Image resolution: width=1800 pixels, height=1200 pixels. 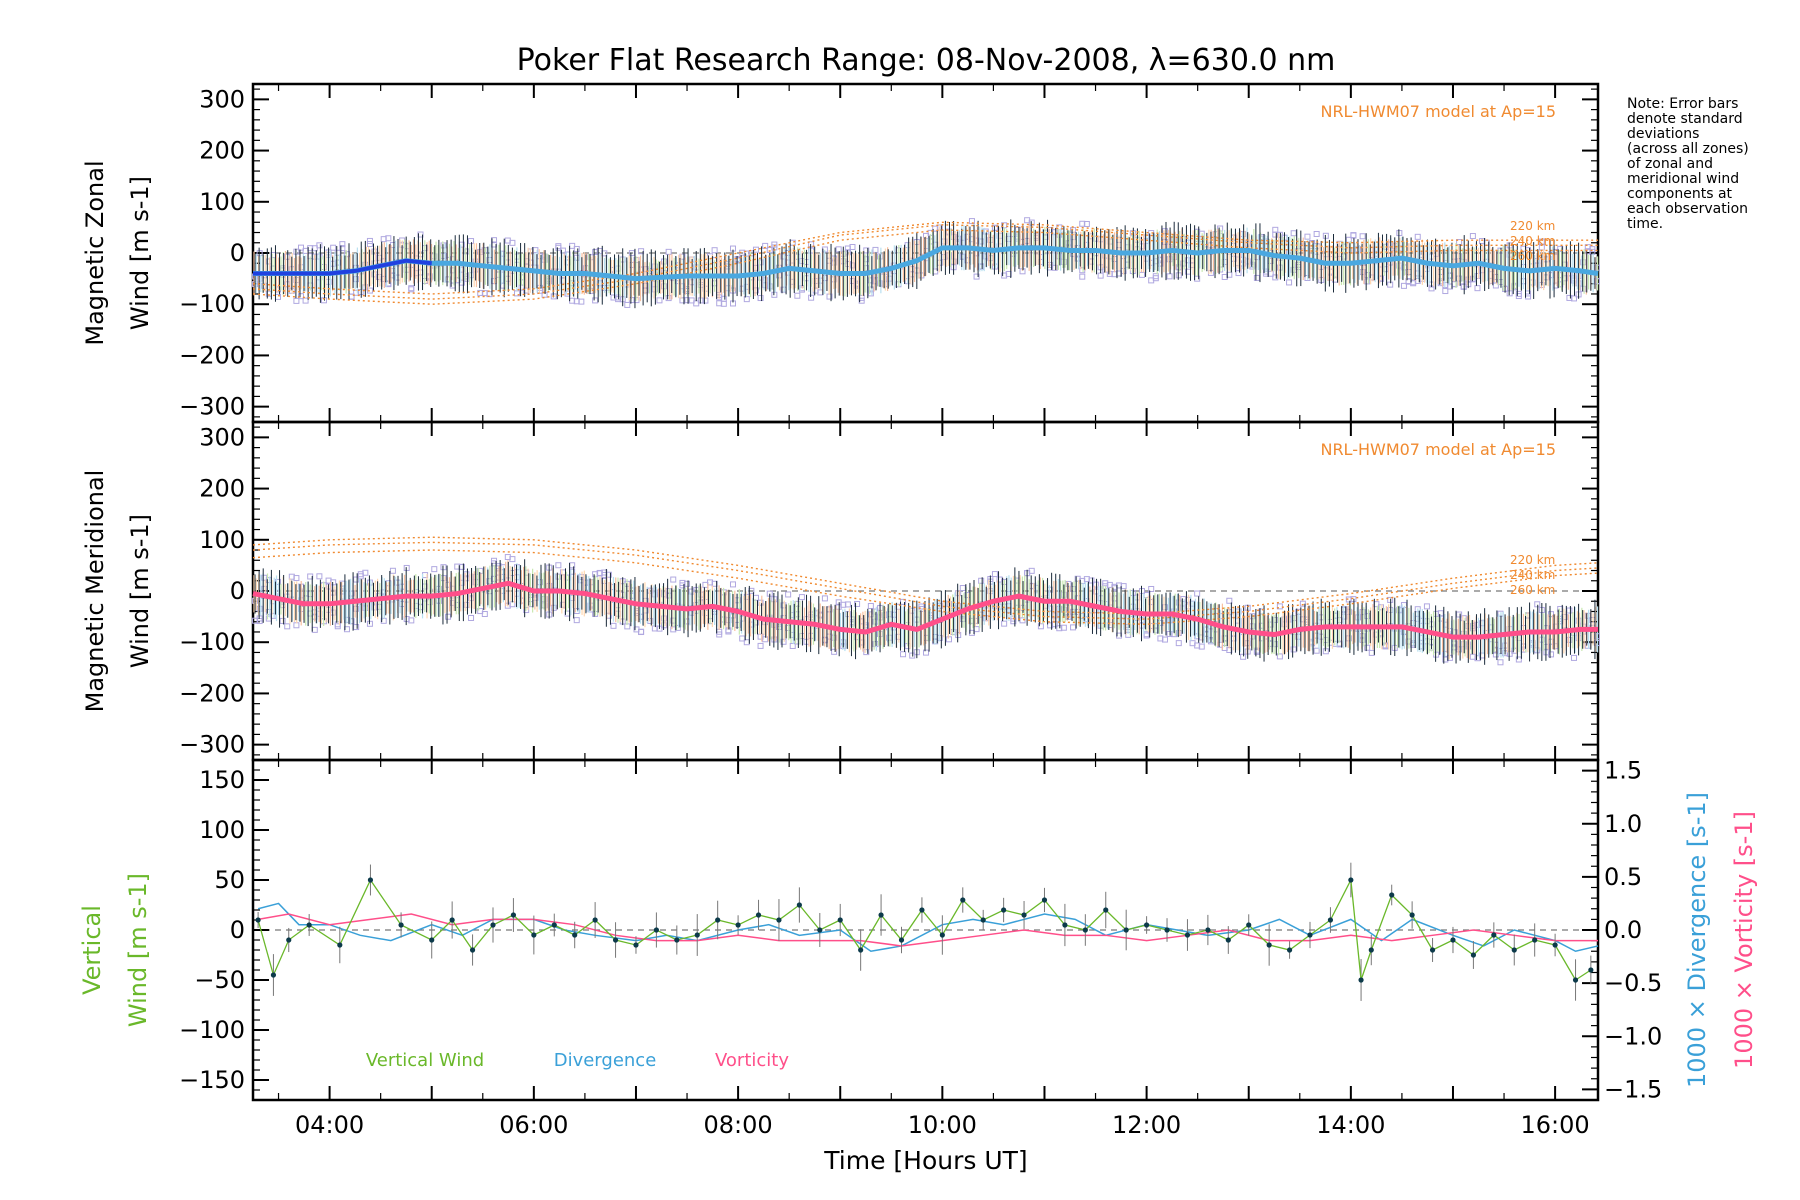 What do you see at coordinates (928, 927) in the screenshot?
I see `divergence-line` at bounding box center [928, 927].